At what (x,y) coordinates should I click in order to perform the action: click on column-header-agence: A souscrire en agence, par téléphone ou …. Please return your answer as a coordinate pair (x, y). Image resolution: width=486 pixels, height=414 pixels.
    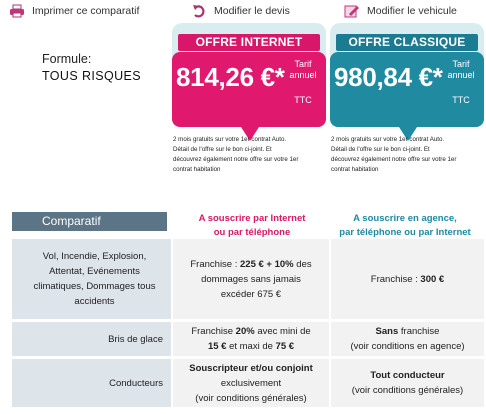
    Looking at the image, I should click on (405, 225).